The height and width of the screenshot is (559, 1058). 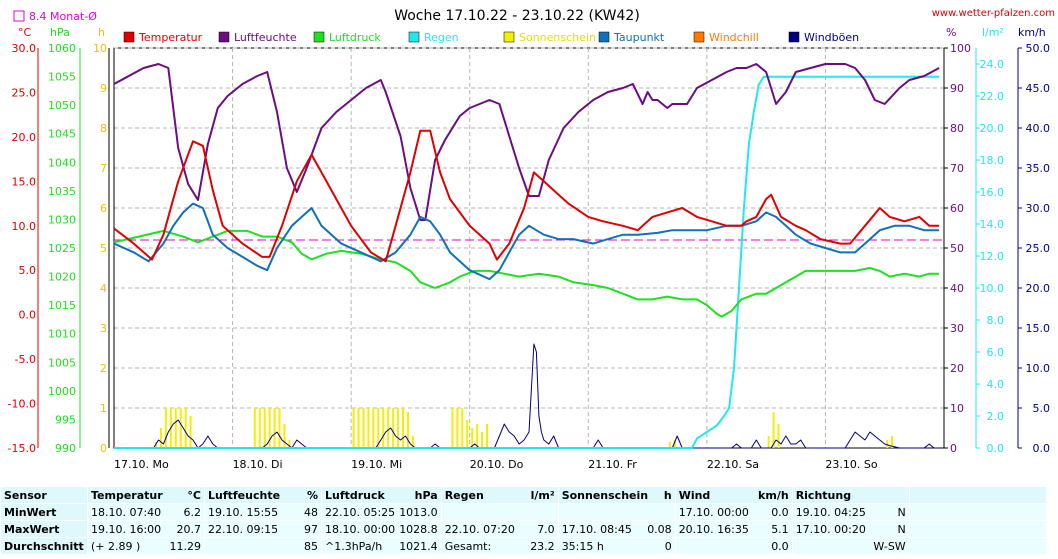 I want to click on temp-tick-label: 25.0, so click(x=24, y=92).